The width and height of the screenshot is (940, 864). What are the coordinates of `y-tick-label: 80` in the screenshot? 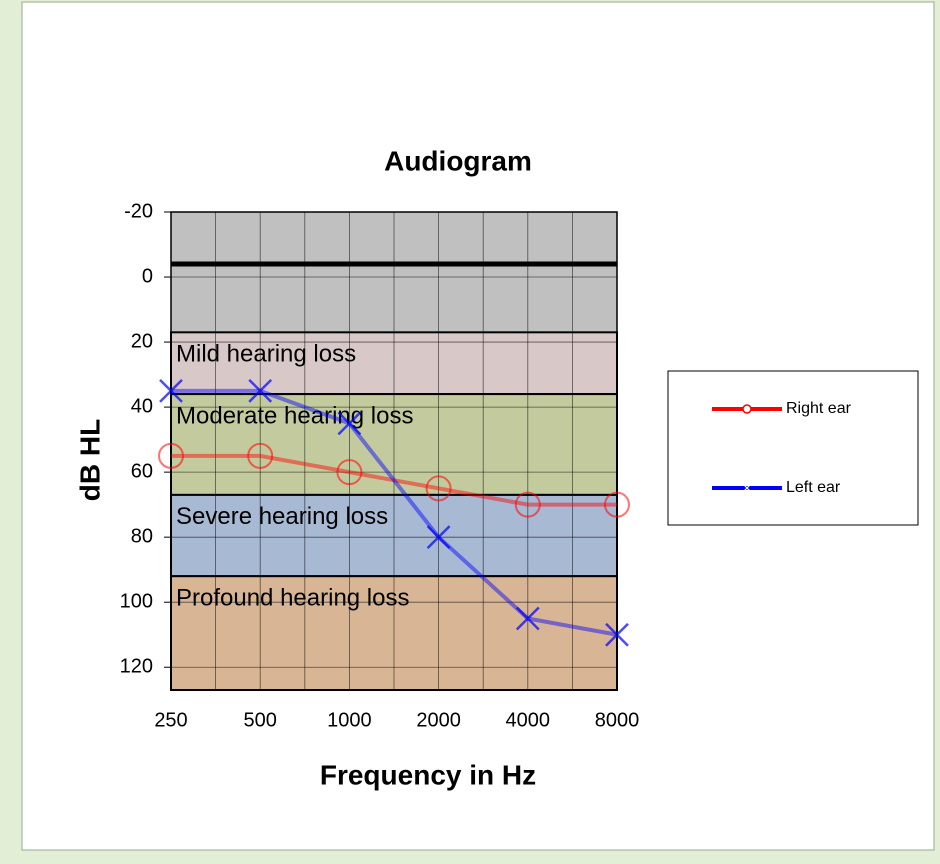 It's located at (142, 536).